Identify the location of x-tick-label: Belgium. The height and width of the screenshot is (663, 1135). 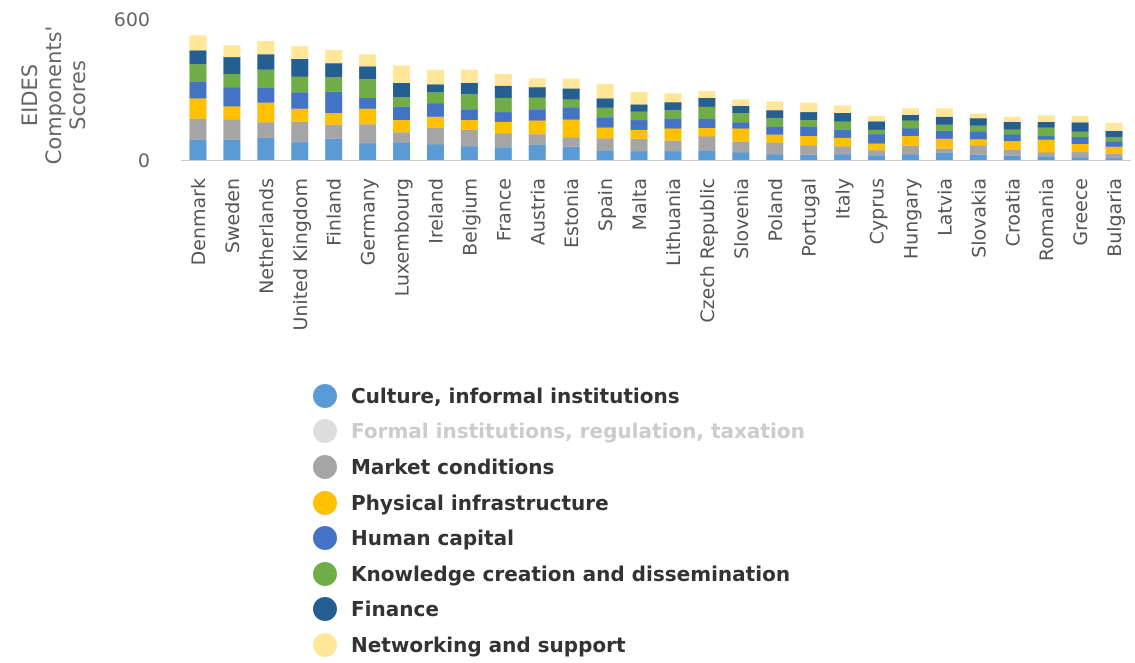
(470, 217).